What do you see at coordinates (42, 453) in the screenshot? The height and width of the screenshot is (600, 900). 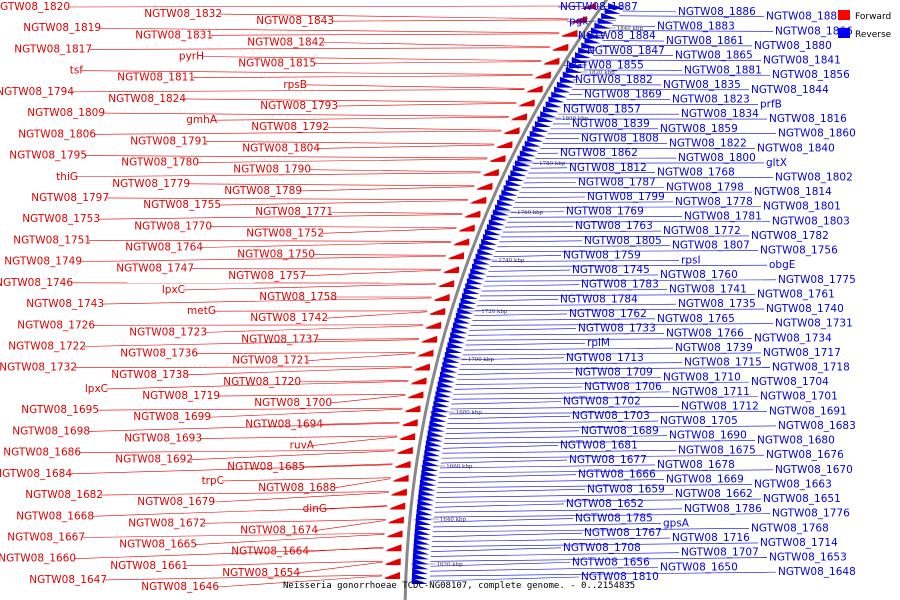 I see `forward-gene-label: NGTW08_1686` at bounding box center [42, 453].